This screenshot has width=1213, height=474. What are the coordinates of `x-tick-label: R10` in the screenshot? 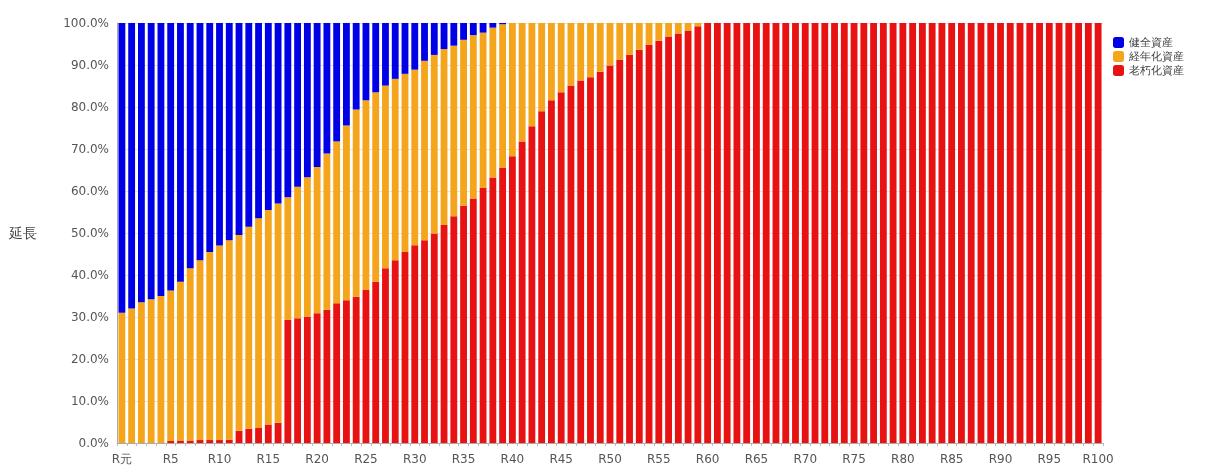 It's located at (219, 459).